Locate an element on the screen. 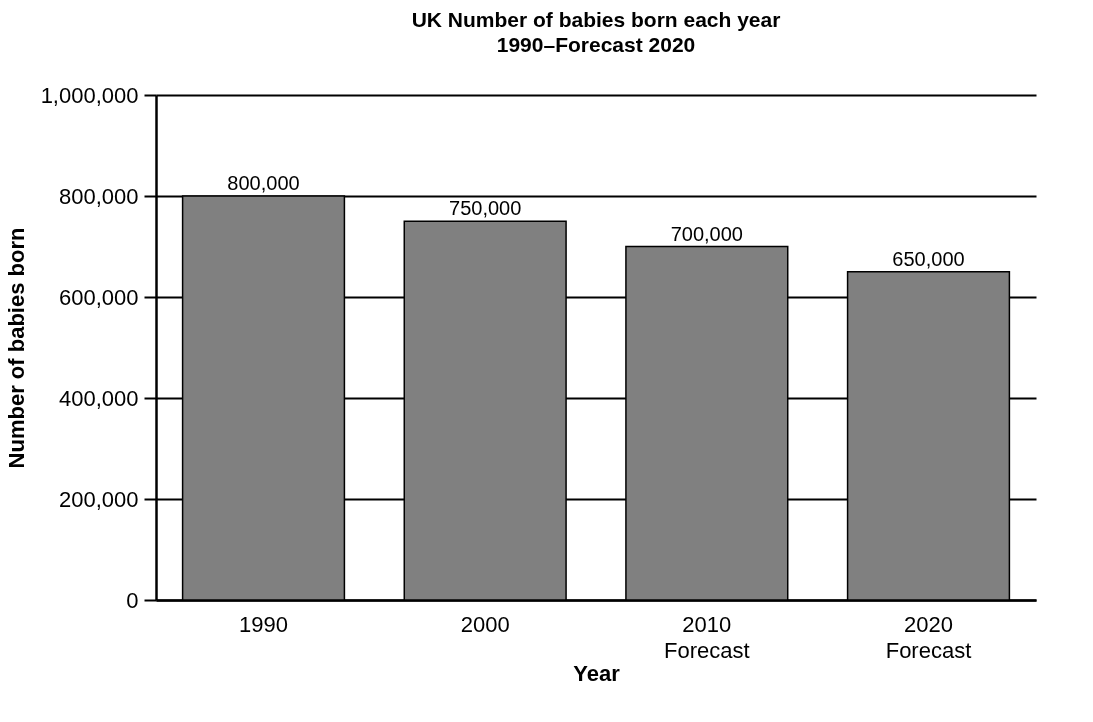 This screenshot has width=1093, height=722. y-tick-label: 600,000 is located at coordinates (98, 297).